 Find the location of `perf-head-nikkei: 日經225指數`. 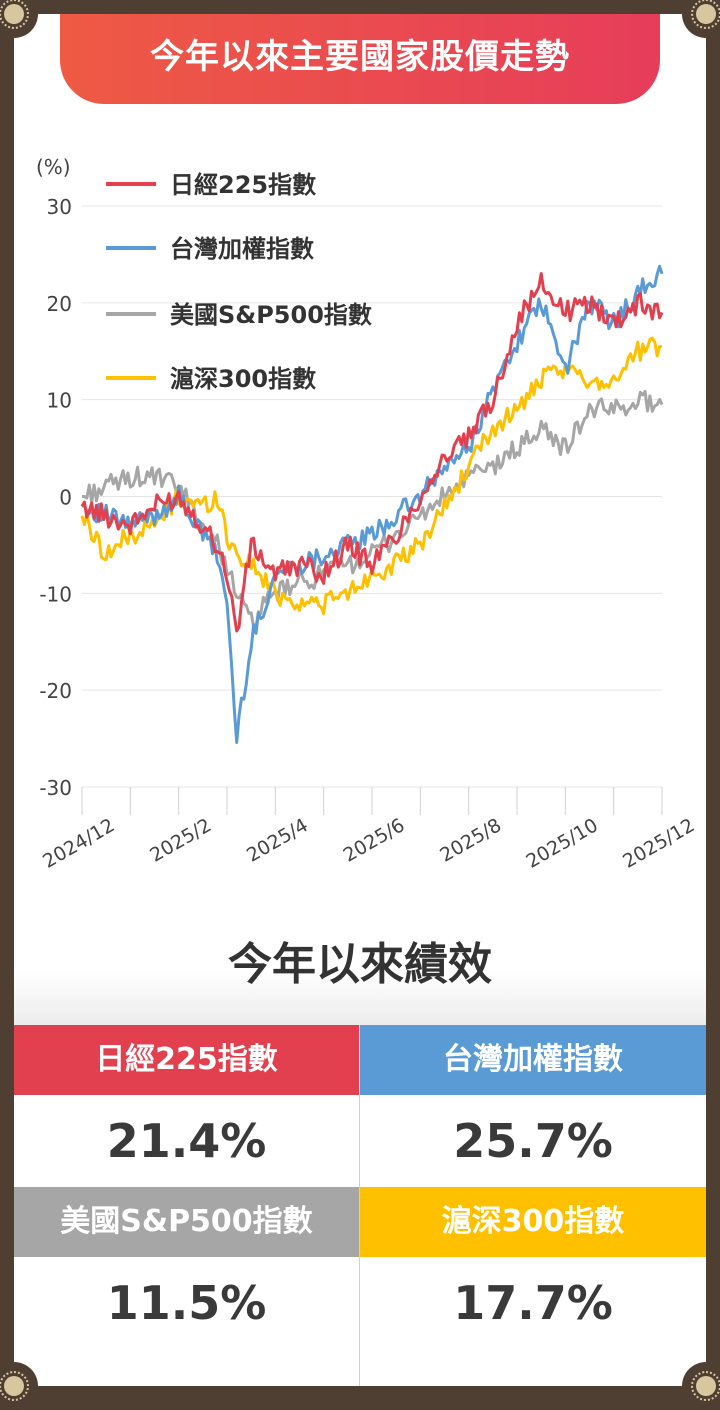

perf-head-nikkei: 日經225指數 is located at coordinates (186, 1060).